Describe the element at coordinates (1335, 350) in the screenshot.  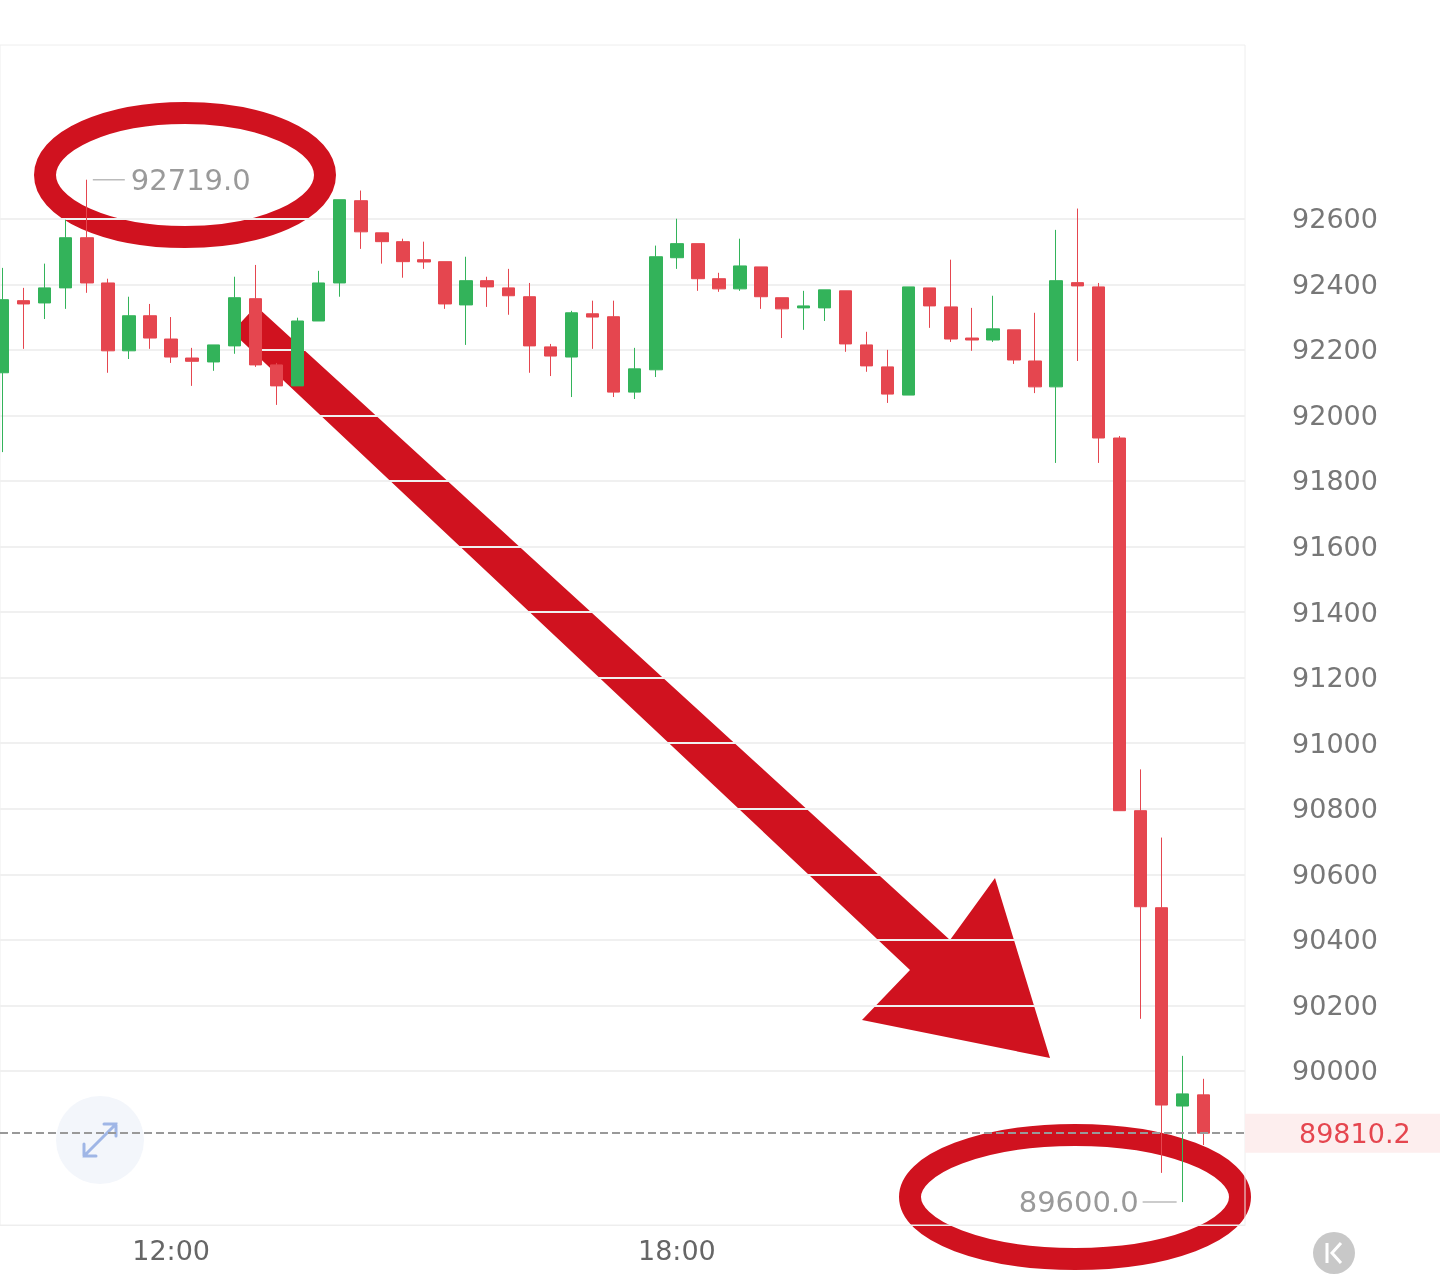
I see `y-tick-label: 92200` at that location.